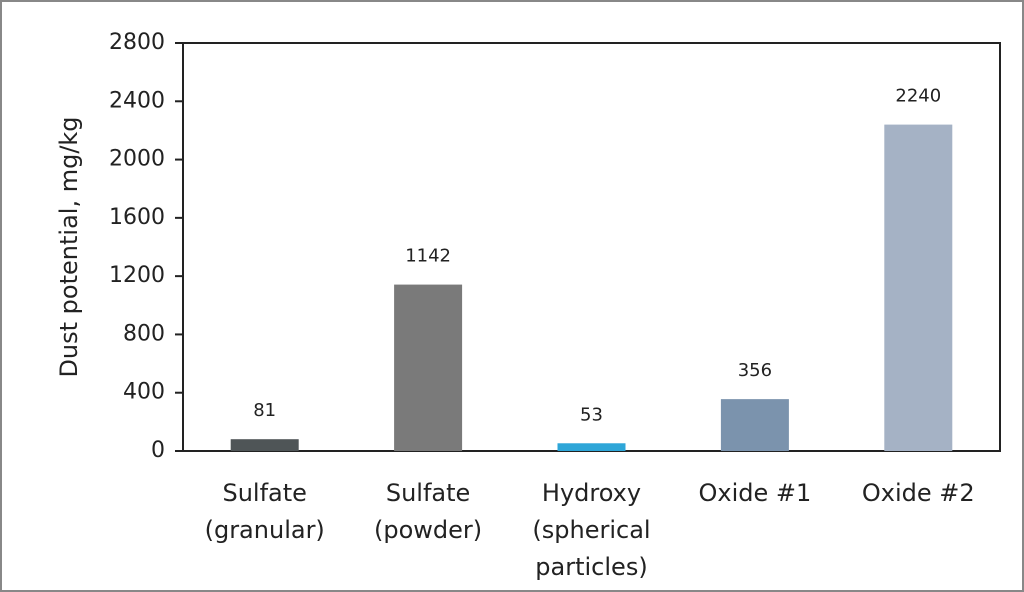 This screenshot has height=592, width=1024. Describe the element at coordinates (158, 450) in the screenshot. I see `y-tick-label: 0` at that location.